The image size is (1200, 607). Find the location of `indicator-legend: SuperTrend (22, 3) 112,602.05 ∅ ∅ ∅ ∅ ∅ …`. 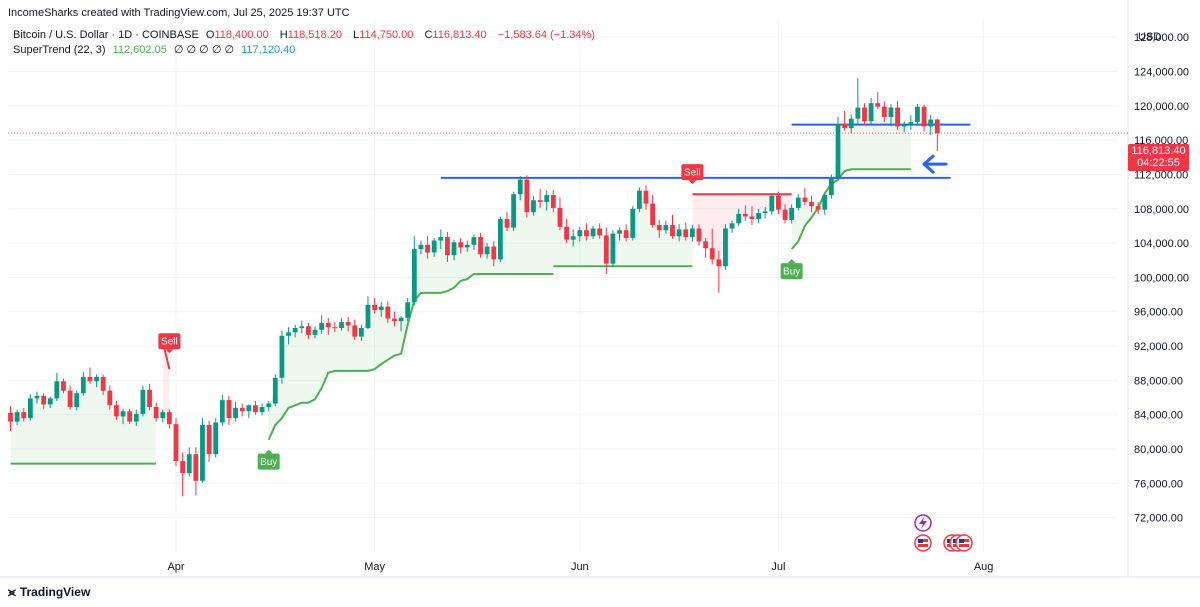

indicator-legend: SuperTrend (22, 3) 112,602.05 ∅ ∅ ∅ ∅ ∅ … is located at coordinates (156, 49).